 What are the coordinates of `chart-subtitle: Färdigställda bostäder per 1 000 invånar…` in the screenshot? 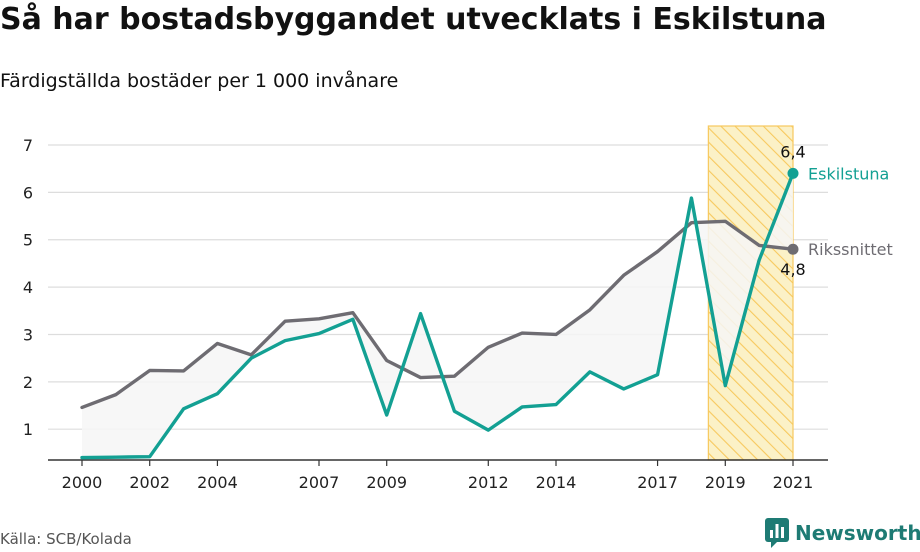 It's located at (199, 81).